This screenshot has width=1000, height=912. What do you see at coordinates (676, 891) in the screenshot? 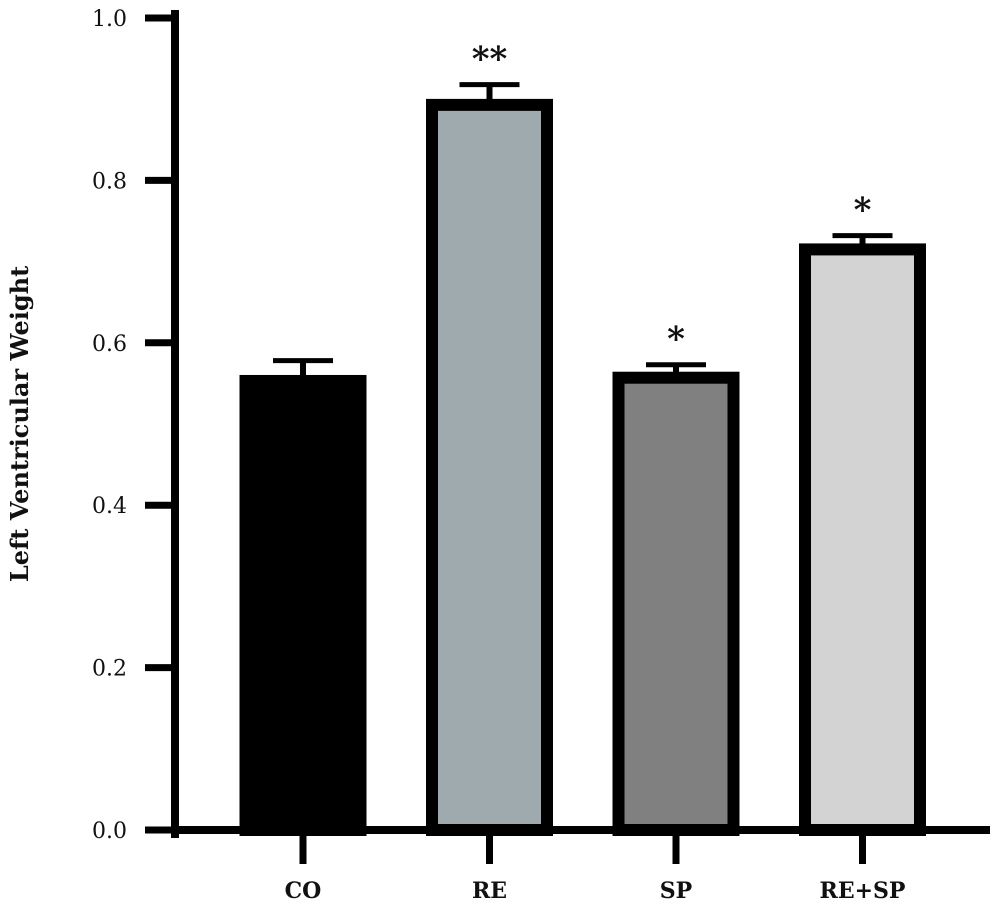
I see `x-tick-label: SP` at bounding box center [676, 891].